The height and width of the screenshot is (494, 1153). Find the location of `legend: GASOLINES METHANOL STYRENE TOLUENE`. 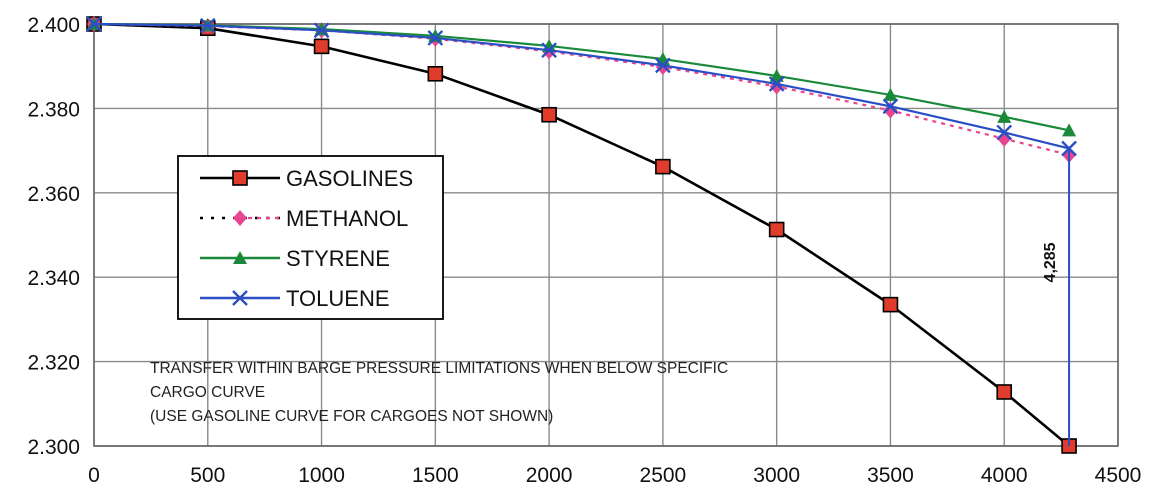

legend: GASOLINES METHANOL STYRENE TOLUENE is located at coordinates (310, 237).